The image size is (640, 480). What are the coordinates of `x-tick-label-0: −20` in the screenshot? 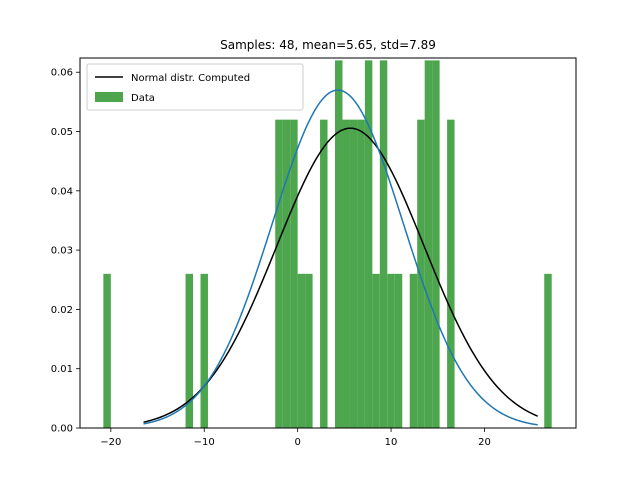 It's located at (110, 442).